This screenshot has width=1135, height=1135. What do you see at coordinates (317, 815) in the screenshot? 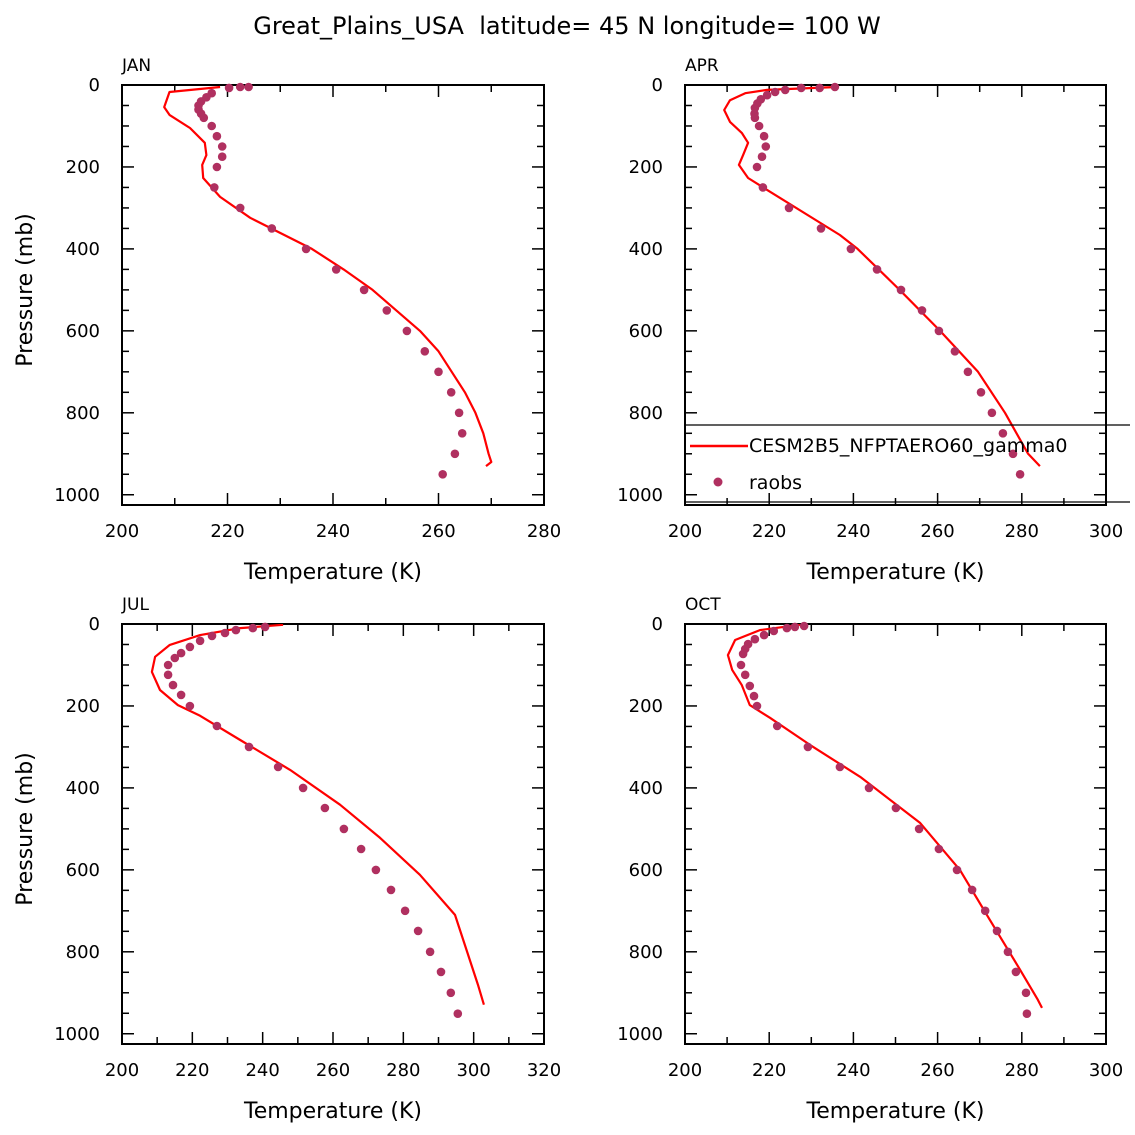
I see `model-line-jul` at bounding box center [317, 815].